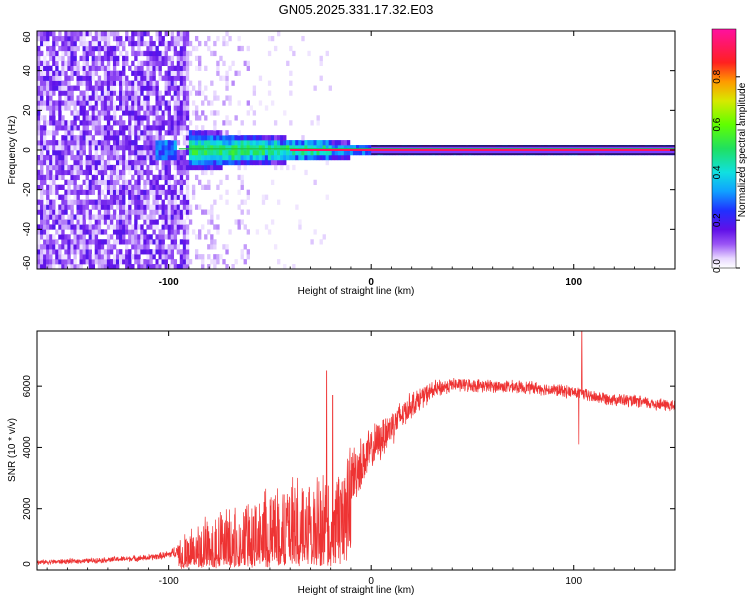 This screenshot has width=750, height=600. I want to click on y-tick-label: 0, so click(27, 150).